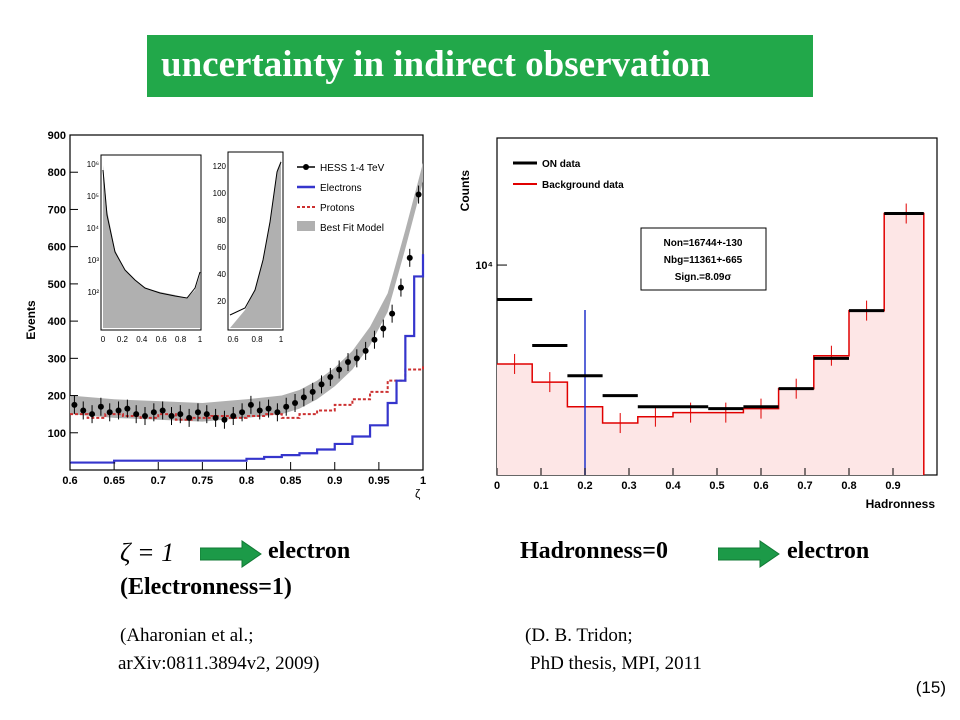 The image size is (960, 720). I want to click on inset2-y-tick-label: 100, so click(220, 193).